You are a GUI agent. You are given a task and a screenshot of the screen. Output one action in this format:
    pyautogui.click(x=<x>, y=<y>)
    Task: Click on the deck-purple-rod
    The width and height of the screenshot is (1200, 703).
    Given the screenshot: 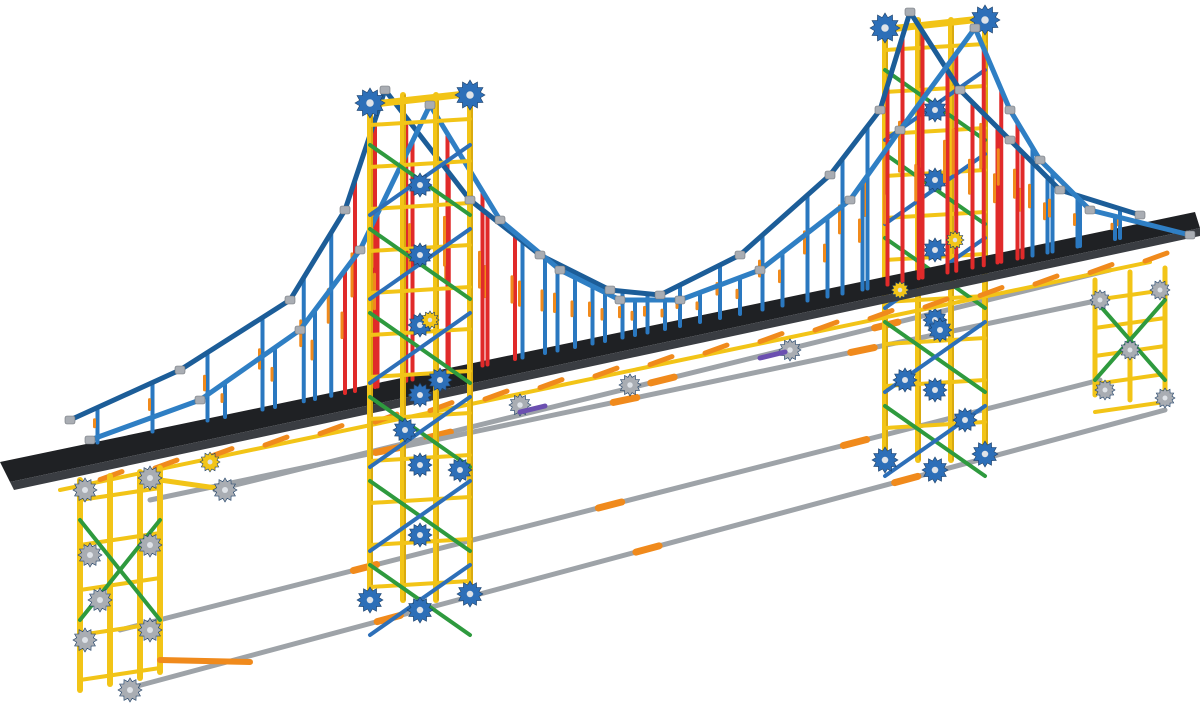 What is the action you would take?
    pyautogui.click(x=532, y=409)
    